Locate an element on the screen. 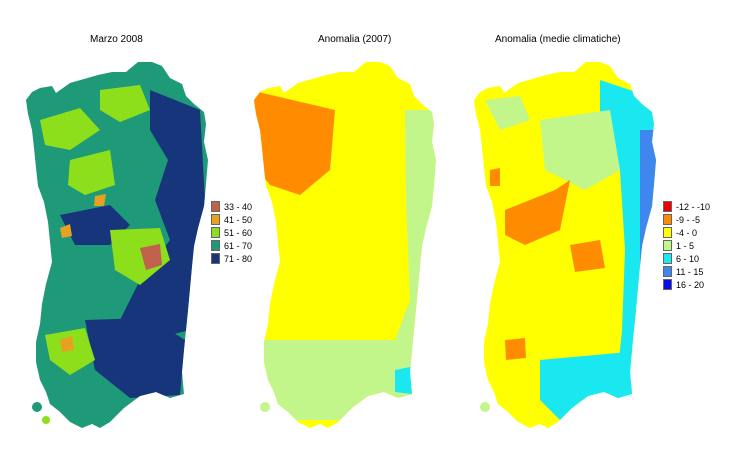  marzo-legend-row: 71 - 80 is located at coordinates (231, 258).